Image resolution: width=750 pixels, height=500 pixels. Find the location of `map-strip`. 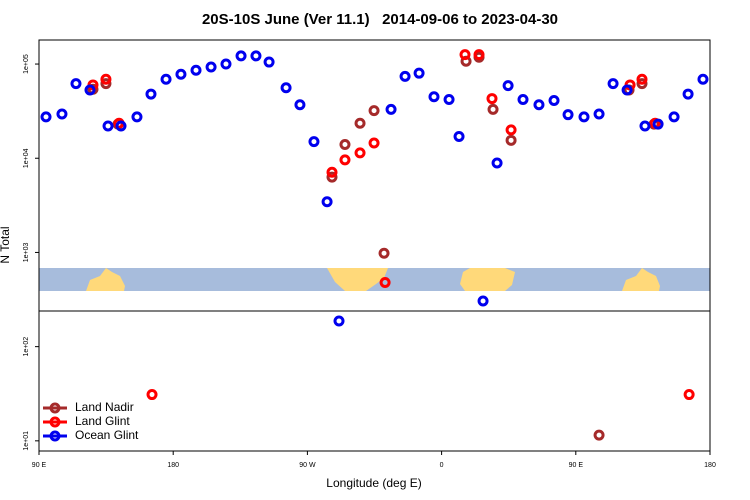

map-strip is located at coordinates (374, 279).